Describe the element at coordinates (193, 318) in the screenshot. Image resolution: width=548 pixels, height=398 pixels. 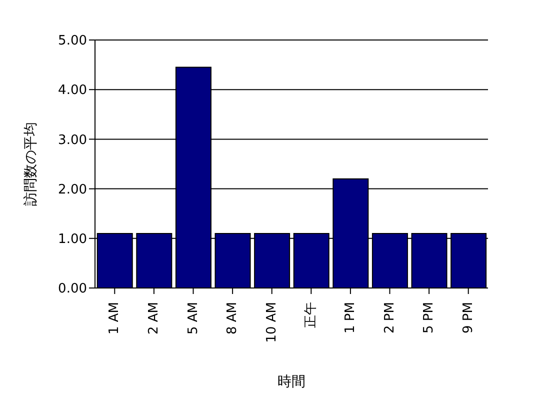
I see `x-tick-label: 5 AM` at that location.